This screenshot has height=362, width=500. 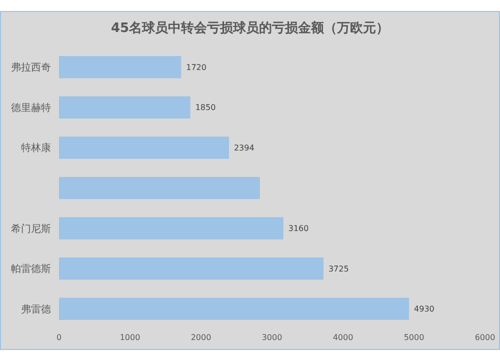 What do you see at coordinates (59, 337) in the screenshot?
I see `x-tick-label: 0` at bounding box center [59, 337].